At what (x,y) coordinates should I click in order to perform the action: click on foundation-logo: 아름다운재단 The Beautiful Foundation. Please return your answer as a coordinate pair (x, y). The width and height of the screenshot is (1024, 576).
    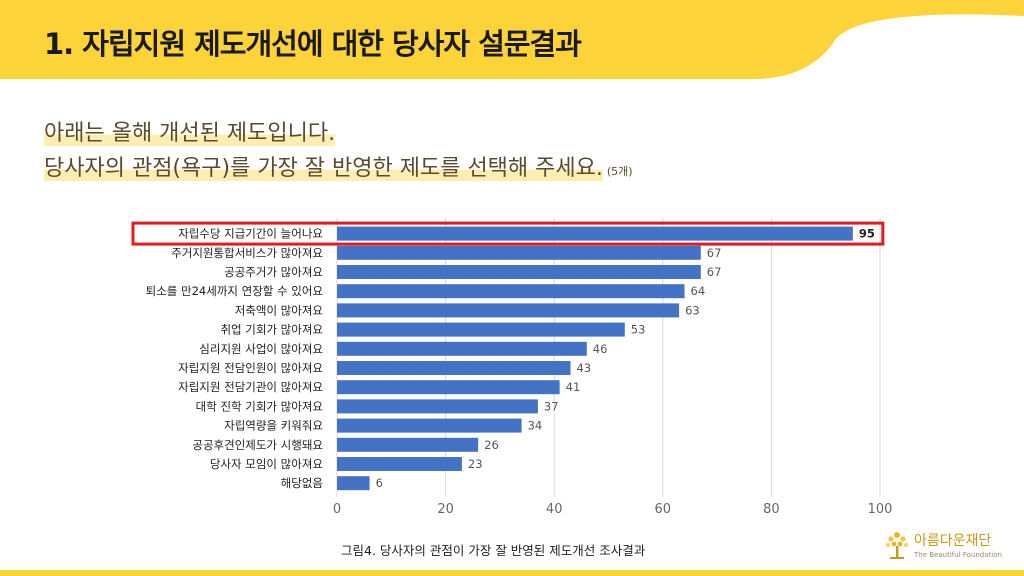
    Looking at the image, I should click on (949, 547).